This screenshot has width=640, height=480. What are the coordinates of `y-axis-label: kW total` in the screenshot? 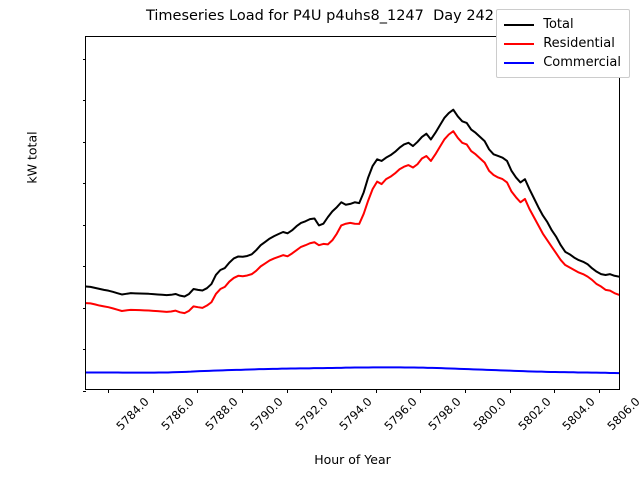 It's located at (32, 157).